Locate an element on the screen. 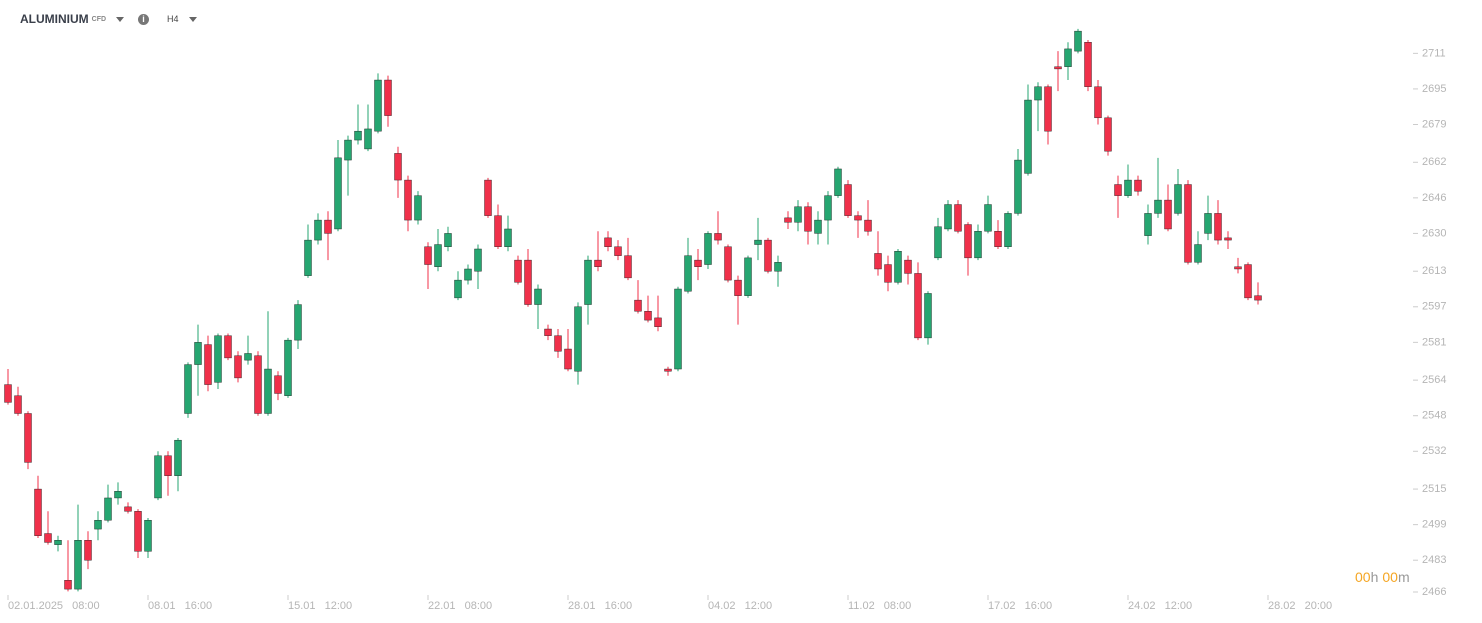 This screenshot has height=623, width=1482. x-tick-label: 22.01 08:00 is located at coordinates (460, 606).